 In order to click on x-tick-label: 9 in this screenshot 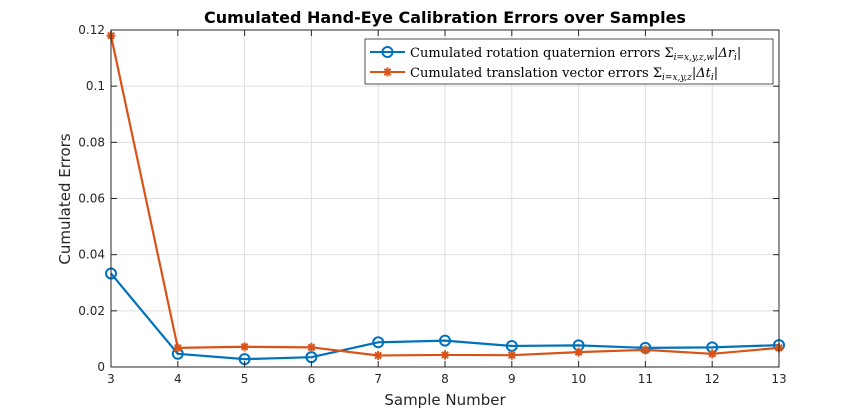, I will do `click(512, 379)`.